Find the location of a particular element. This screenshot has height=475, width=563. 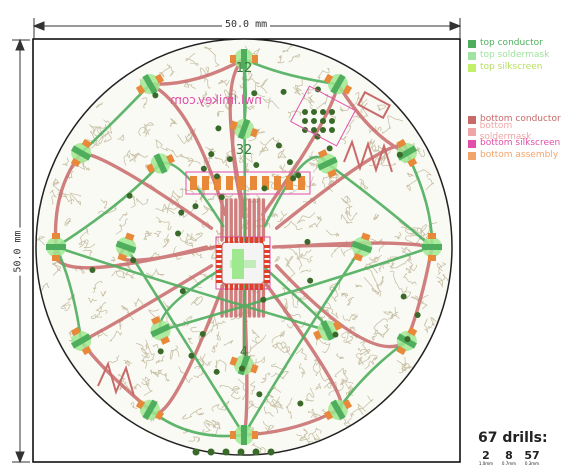

pad-number-top: 12 is located at coordinates (244, 68).